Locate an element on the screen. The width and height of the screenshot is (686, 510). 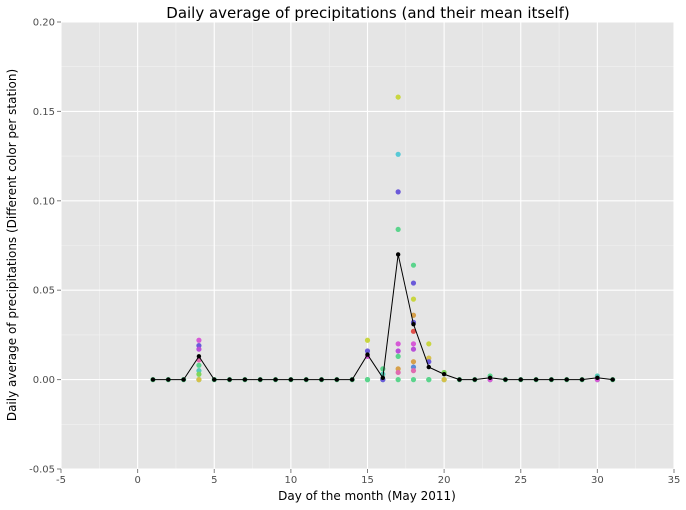
x-axis-label: Day of the month (May 2011) is located at coordinates (367, 496).